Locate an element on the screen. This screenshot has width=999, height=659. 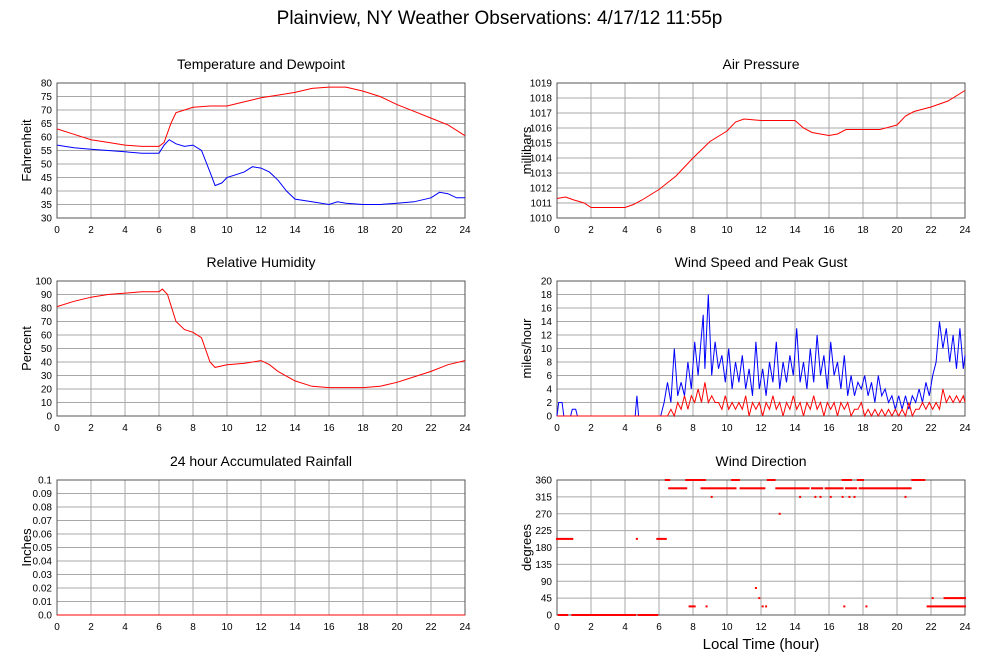
y-tick-label: 65 is located at coordinates (47, 124).